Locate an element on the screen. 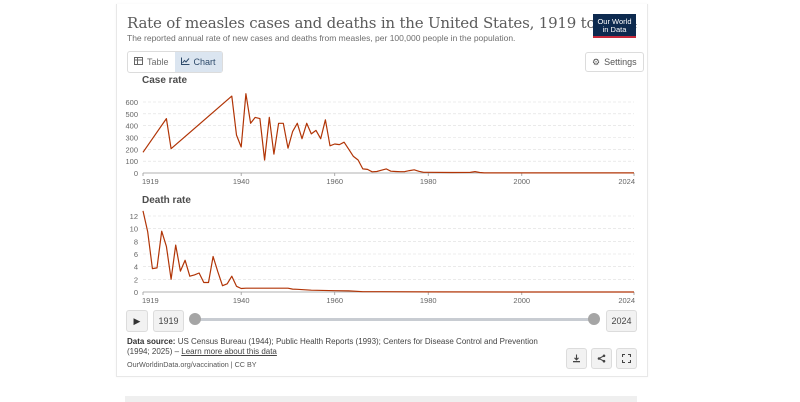 The width and height of the screenshot is (800, 402). timeline-track is located at coordinates (394, 319).